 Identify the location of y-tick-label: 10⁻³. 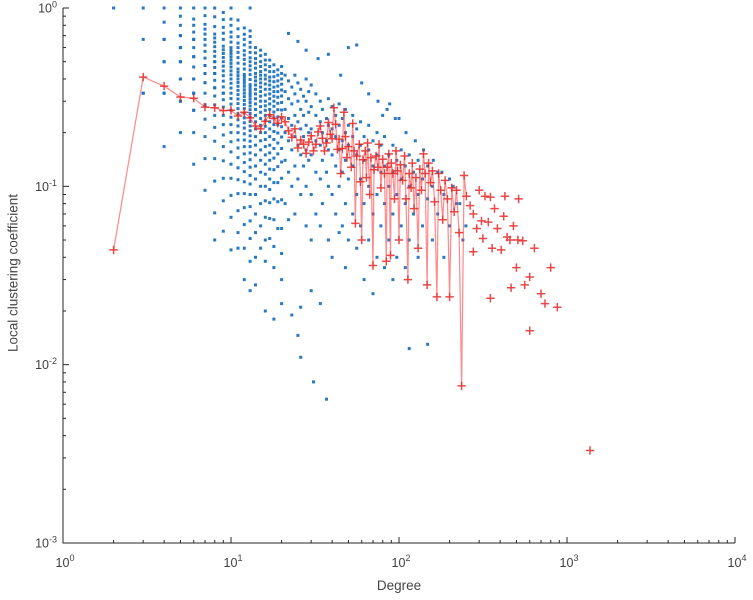
(46, 543).